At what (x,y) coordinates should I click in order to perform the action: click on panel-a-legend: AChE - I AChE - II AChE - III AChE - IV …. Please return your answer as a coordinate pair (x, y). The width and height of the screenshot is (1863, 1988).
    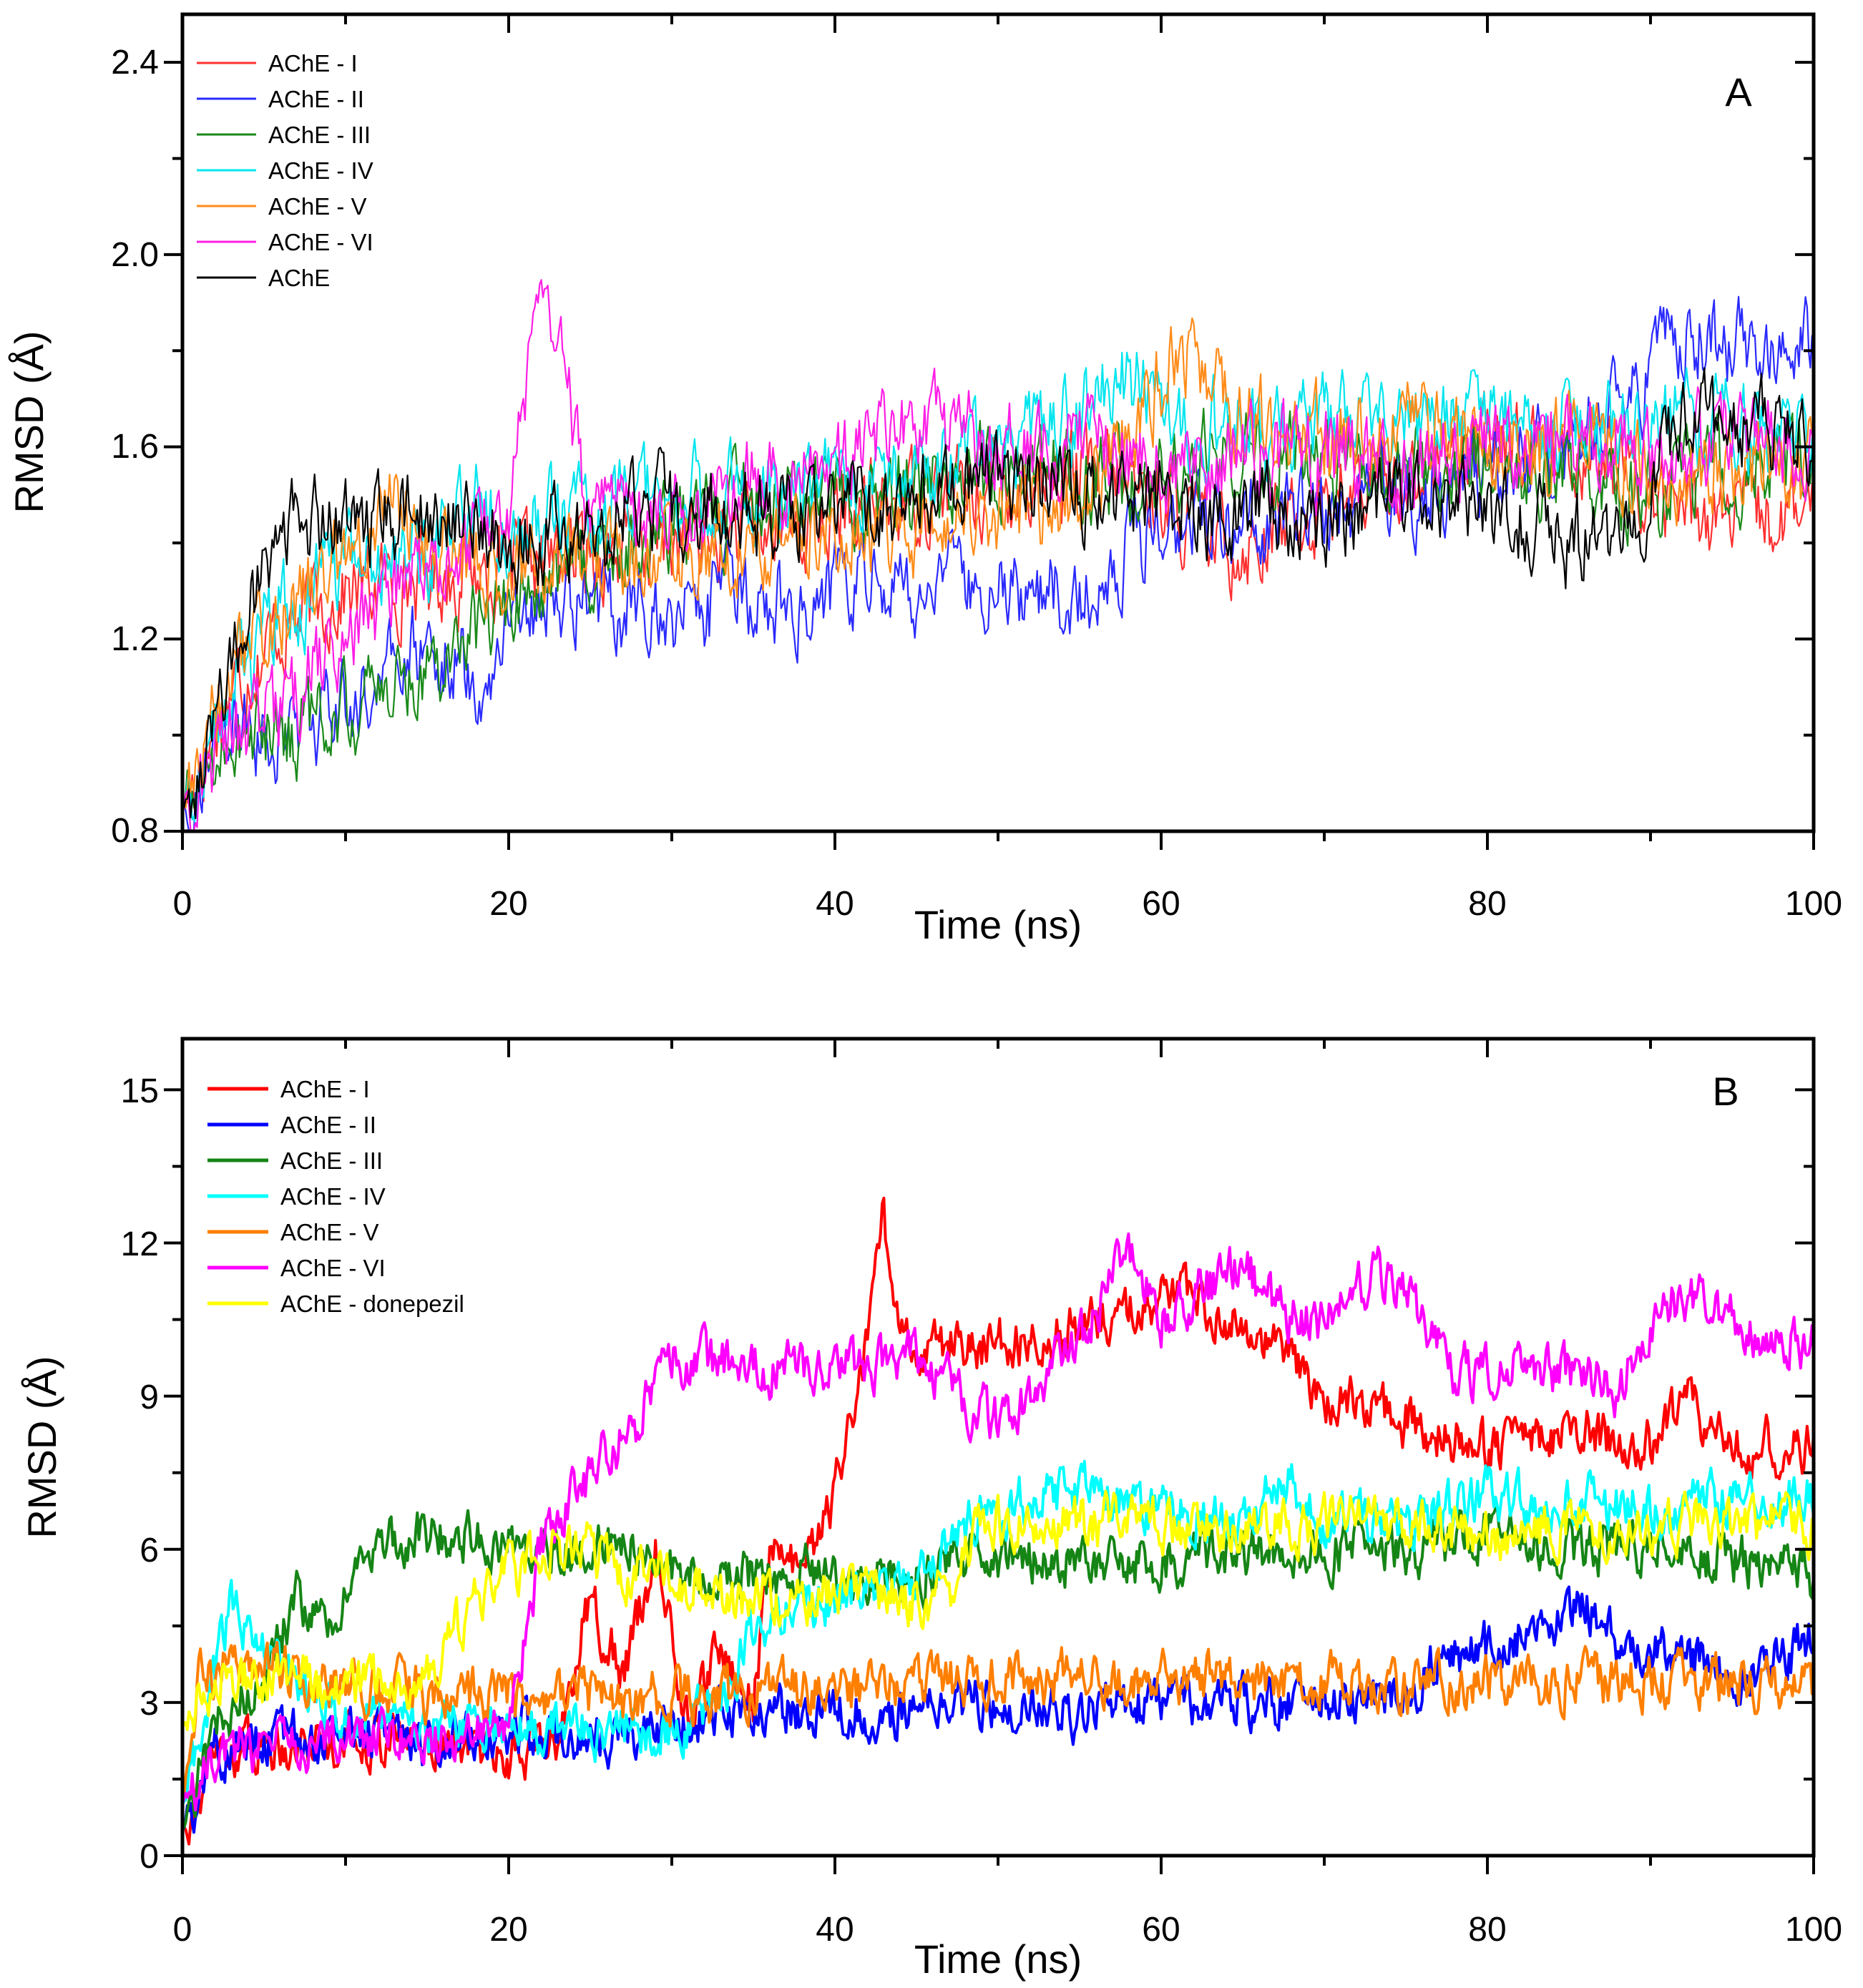
    Looking at the image, I should click on (285, 170).